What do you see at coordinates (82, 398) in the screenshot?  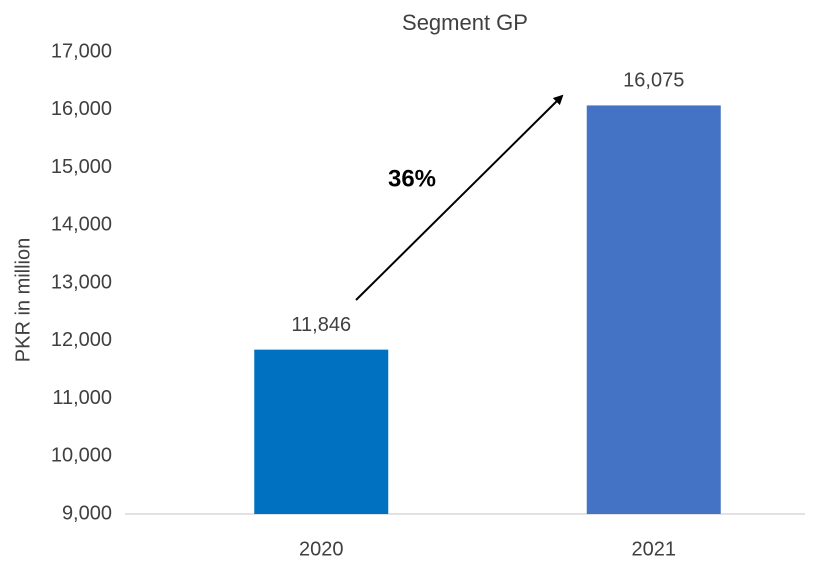 I see `y-tick-label: 11,000` at bounding box center [82, 398].